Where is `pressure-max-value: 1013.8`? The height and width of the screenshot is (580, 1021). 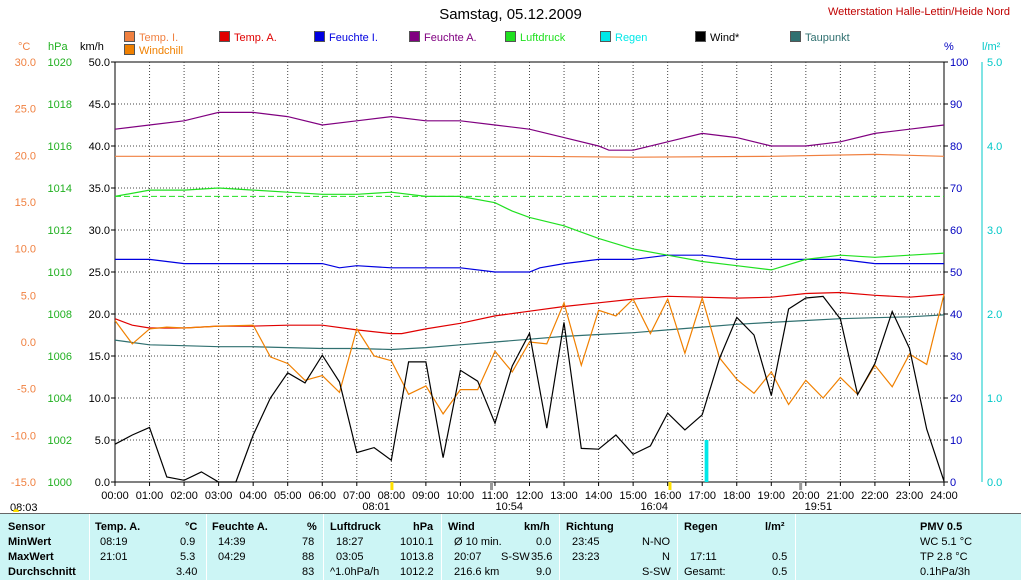
pressure-max-value: 1013.8 is located at coordinates (417, 557).